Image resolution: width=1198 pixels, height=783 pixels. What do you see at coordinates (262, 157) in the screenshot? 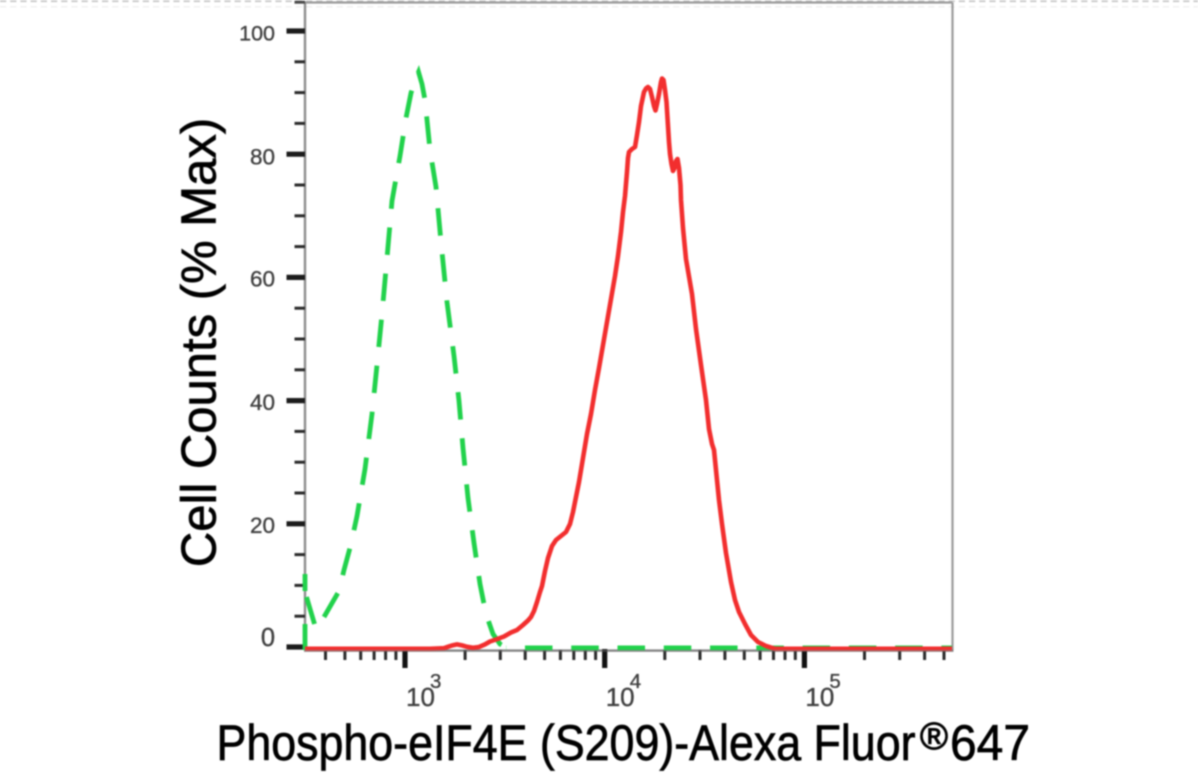
I see `svg-text: 80` at bounding box center [262, 157].